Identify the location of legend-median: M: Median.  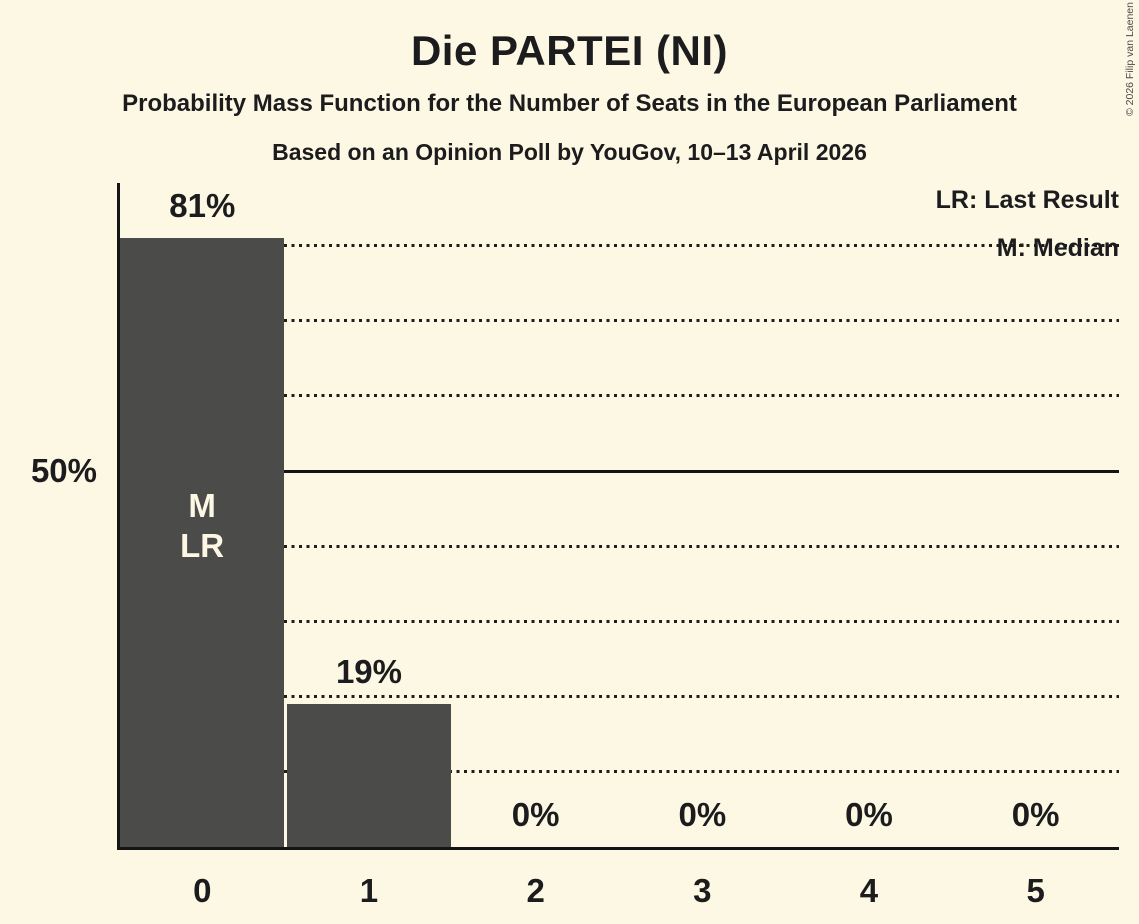
(1057, 248).